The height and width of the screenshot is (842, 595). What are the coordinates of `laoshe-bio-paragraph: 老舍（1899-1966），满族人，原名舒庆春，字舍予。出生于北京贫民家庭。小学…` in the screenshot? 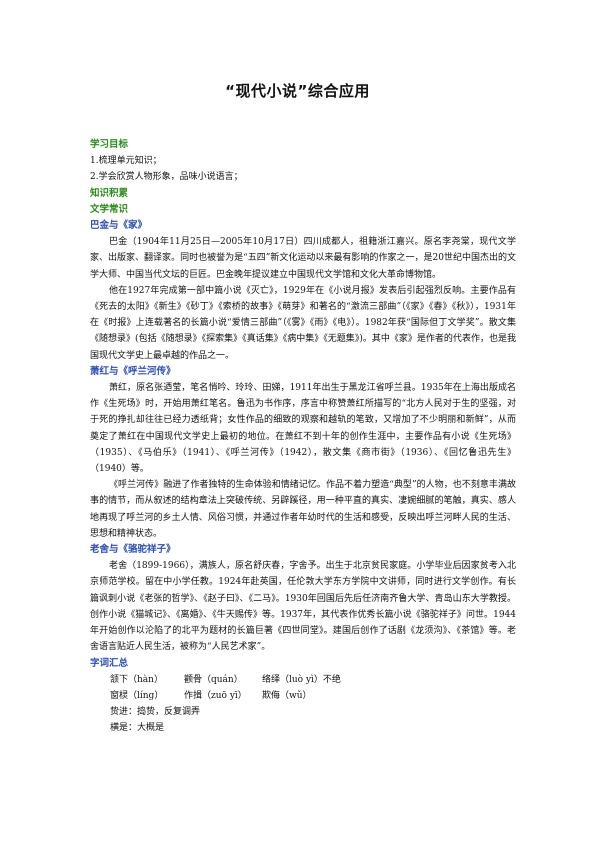 It's located at (303, 607).